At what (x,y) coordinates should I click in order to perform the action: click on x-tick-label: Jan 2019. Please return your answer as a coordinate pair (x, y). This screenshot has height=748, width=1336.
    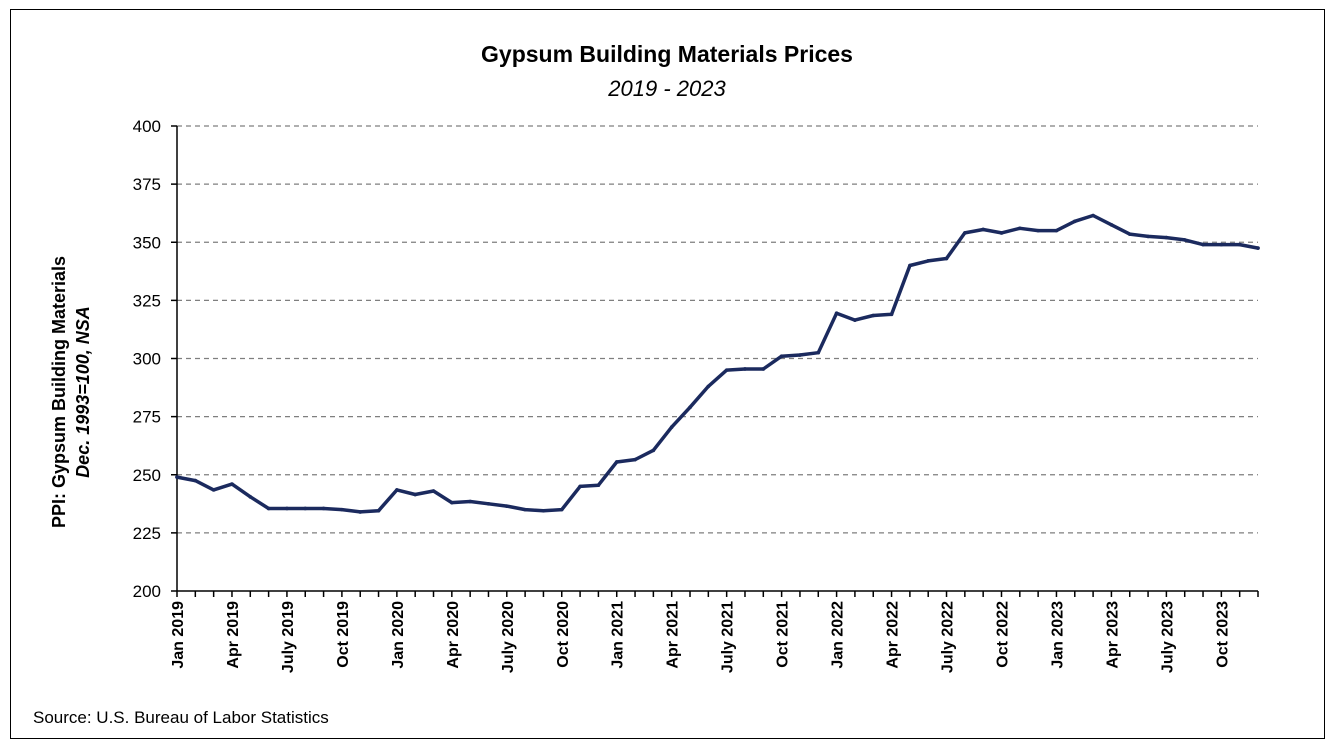
    Looking at the image, I should click on (178, 635).